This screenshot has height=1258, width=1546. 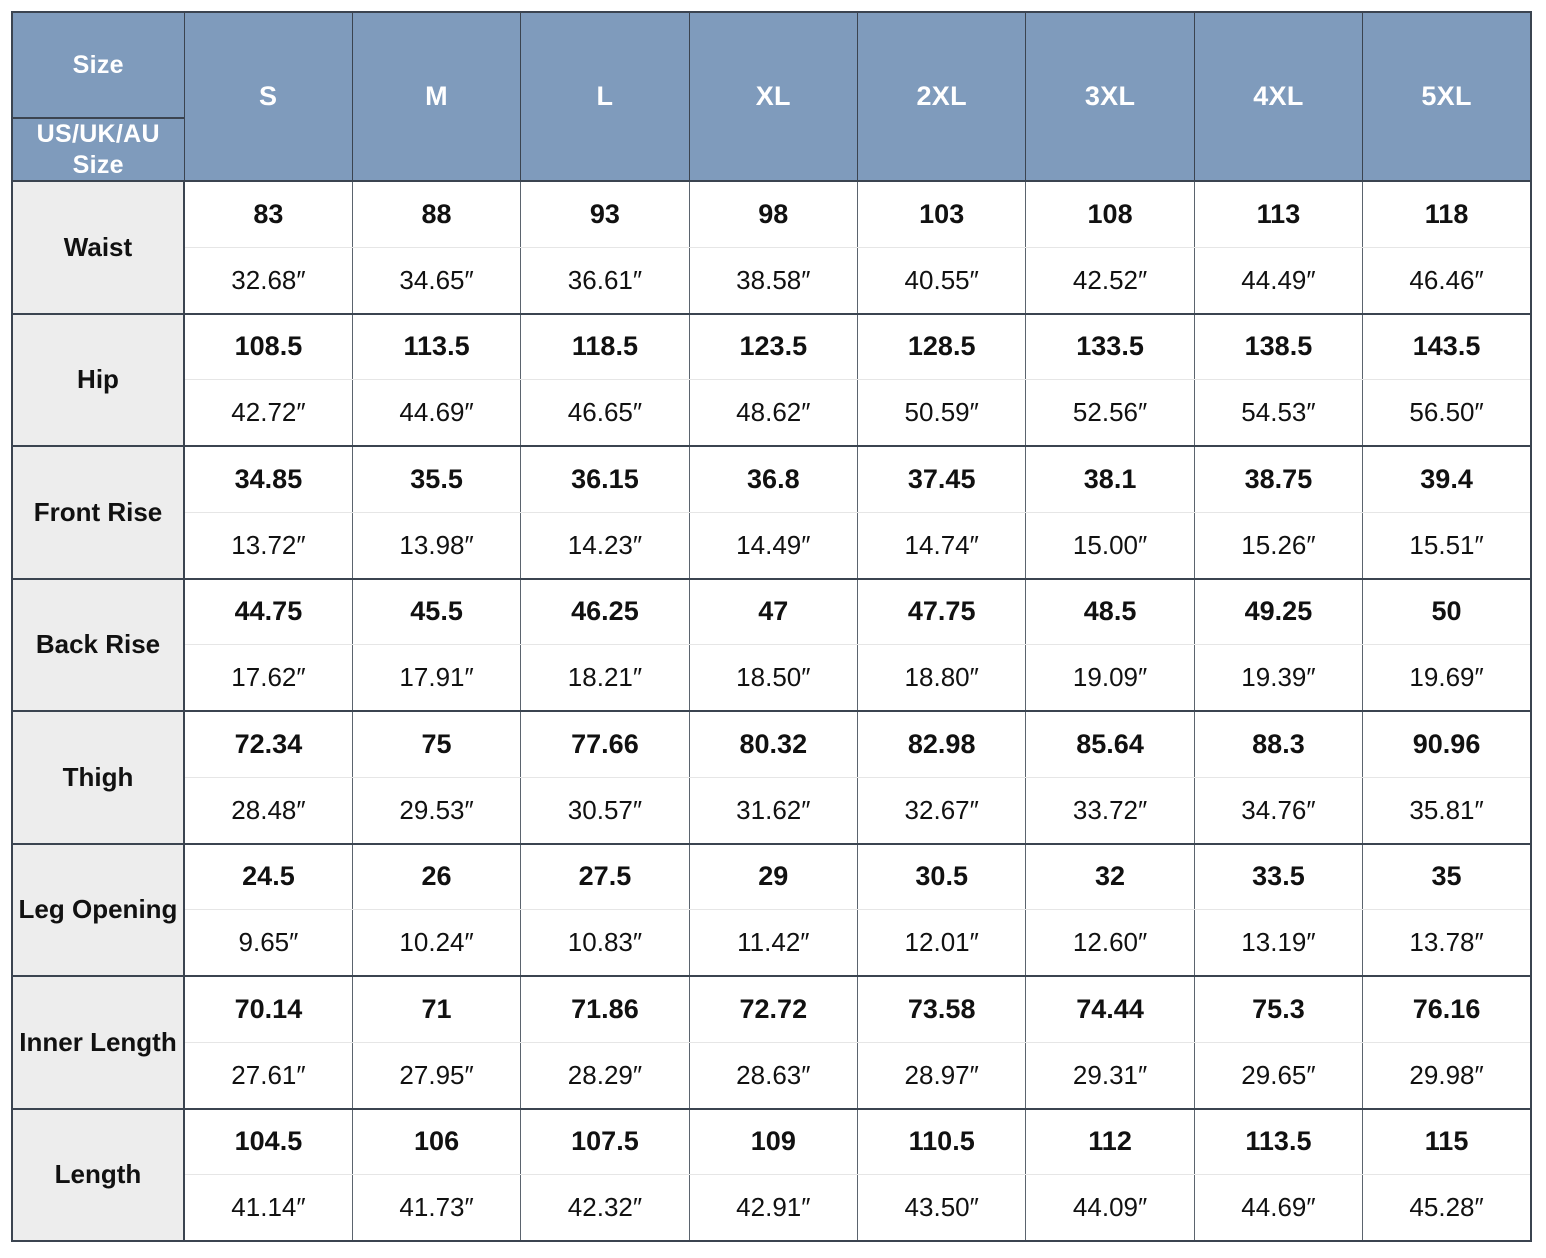 I want to click on cell-inner-length-5xl-inch: 29.98″, so click(x=1447, y=1075).